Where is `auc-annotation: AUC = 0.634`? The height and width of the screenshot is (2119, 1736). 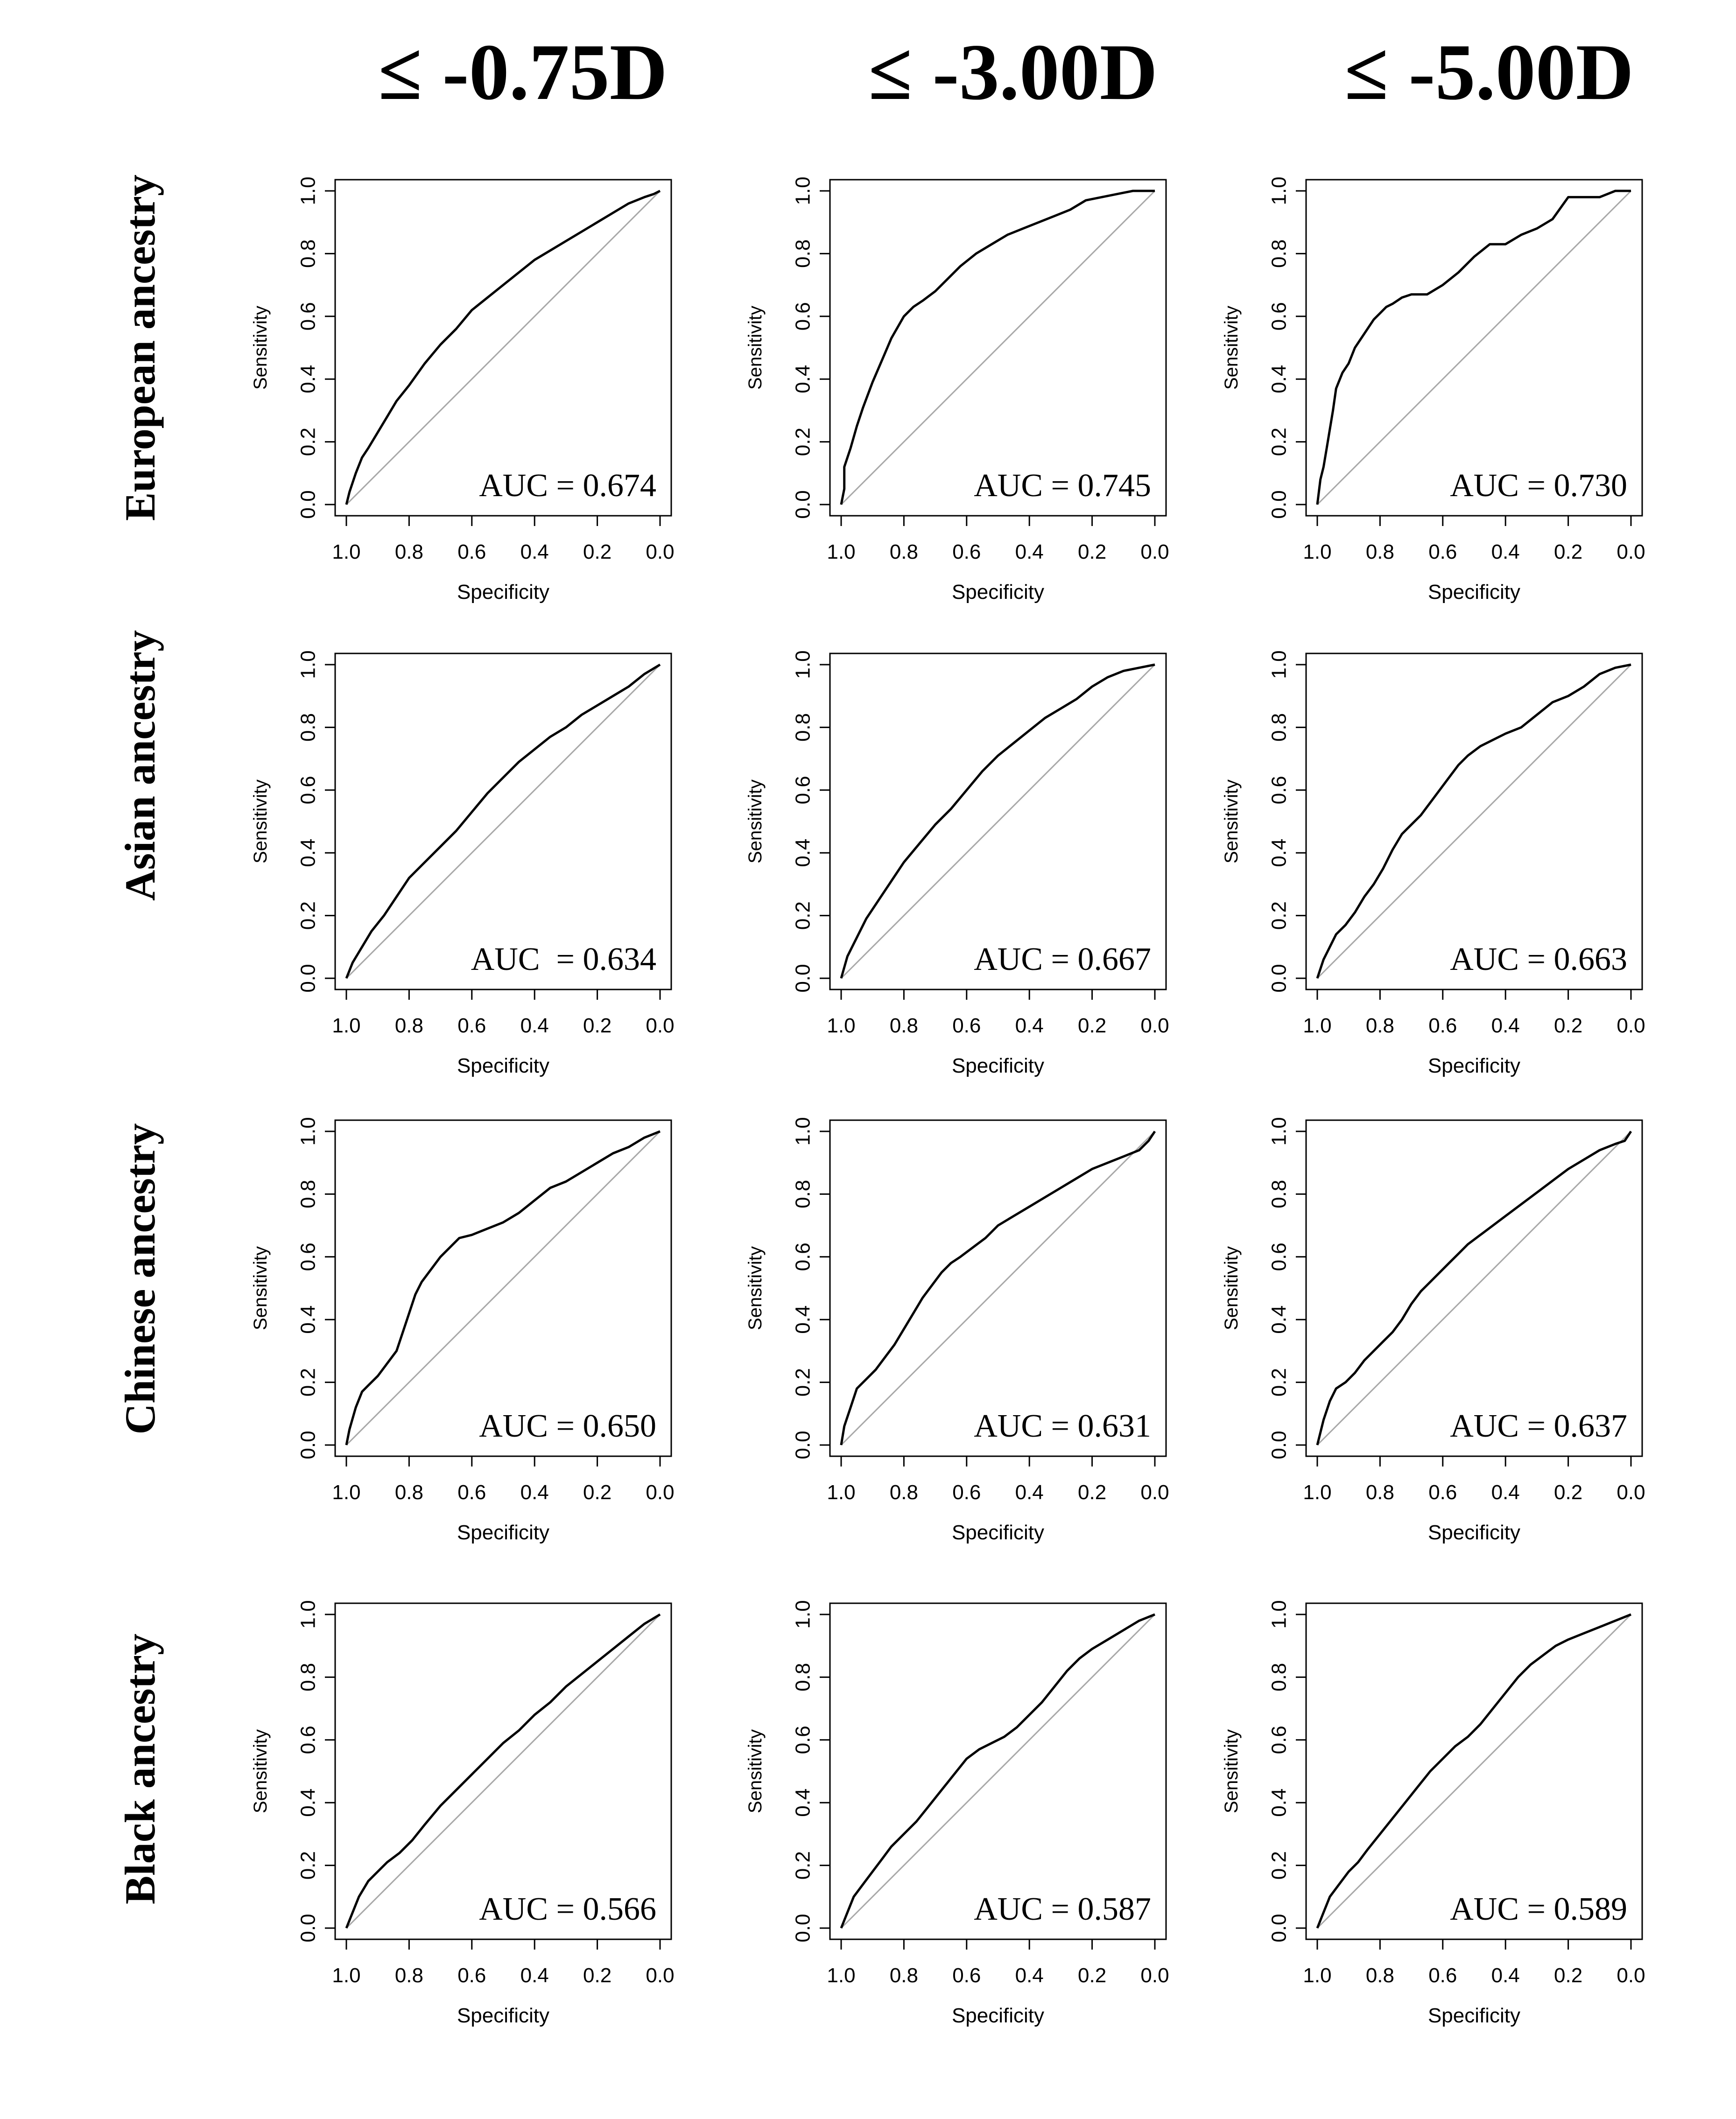 auc-annotation: AUC = 0.634 is located at coordinates (563, 959).